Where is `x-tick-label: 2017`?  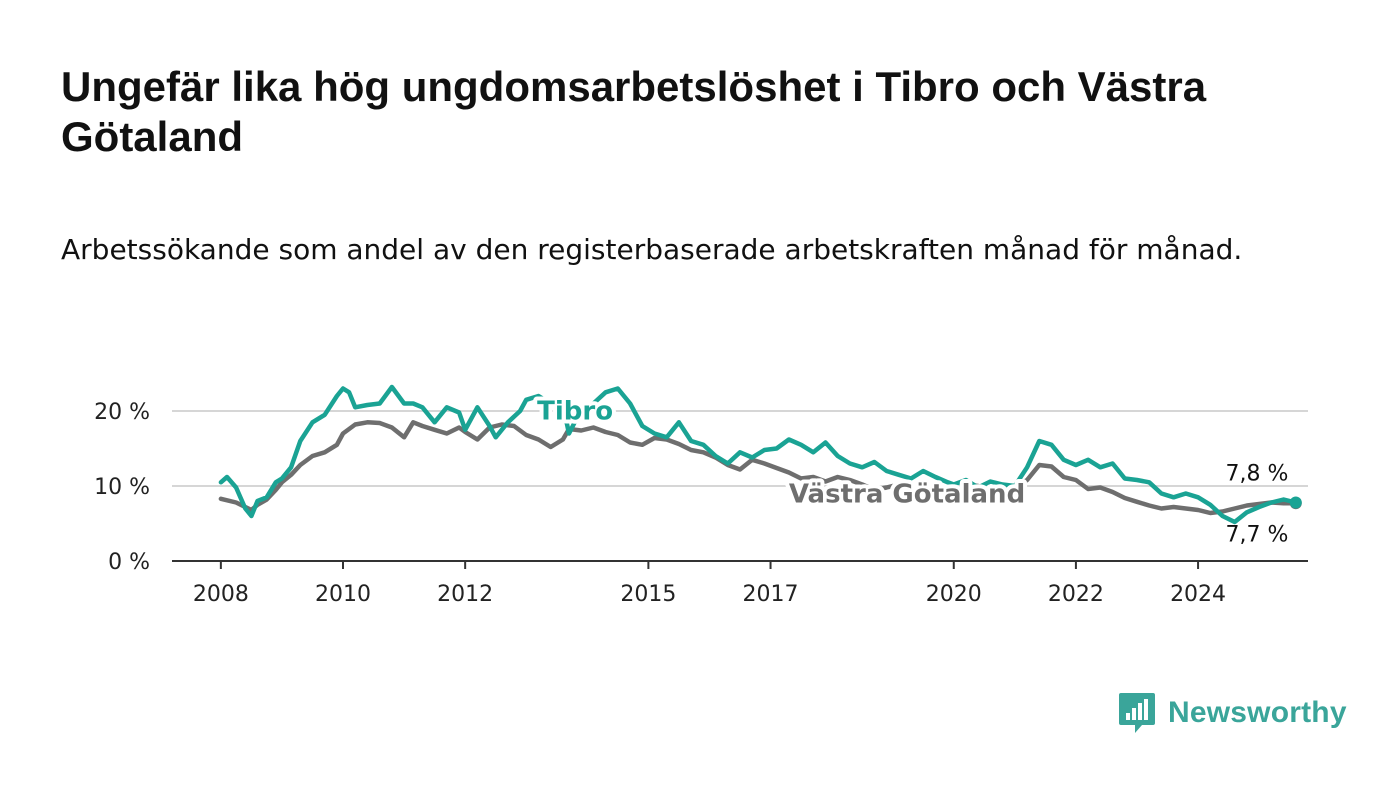 x-tick-label: 2017 is located at coordinates (771, 594).